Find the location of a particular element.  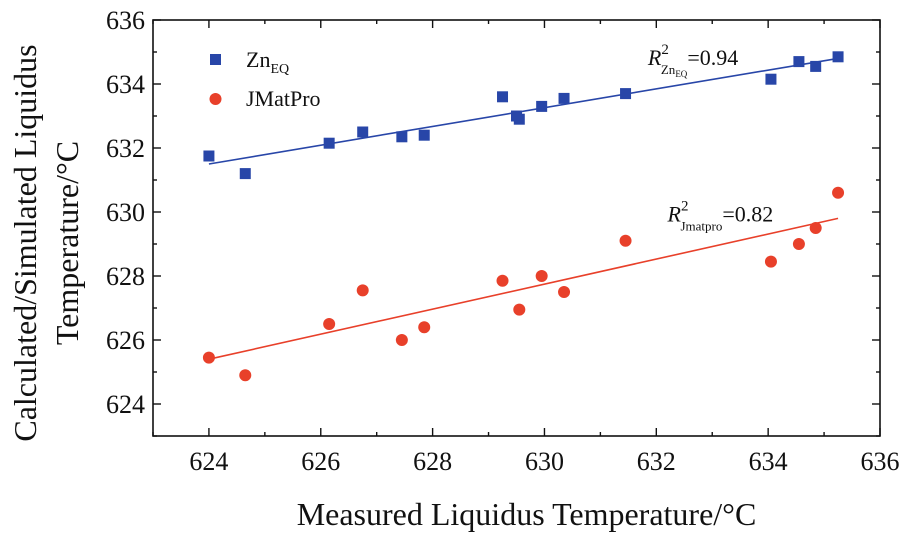

y-axis-title-line-1: Calculated/Simulated Liquidus is located at coordinates (25, 242).